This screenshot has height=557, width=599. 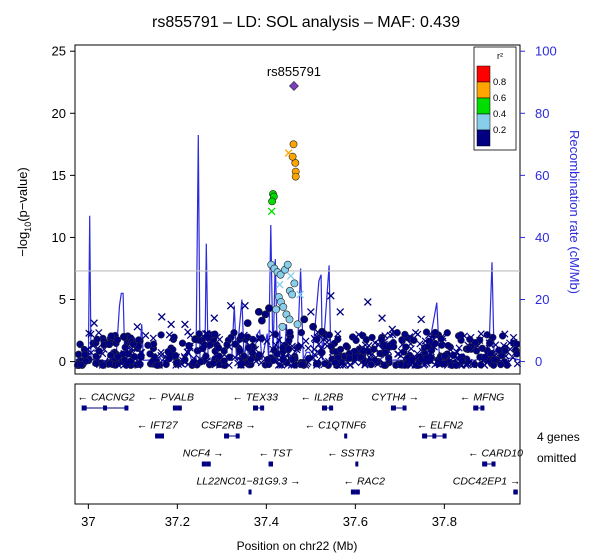 I want to click on gene-label: ← CACNG2, so click(x=106, y=398).